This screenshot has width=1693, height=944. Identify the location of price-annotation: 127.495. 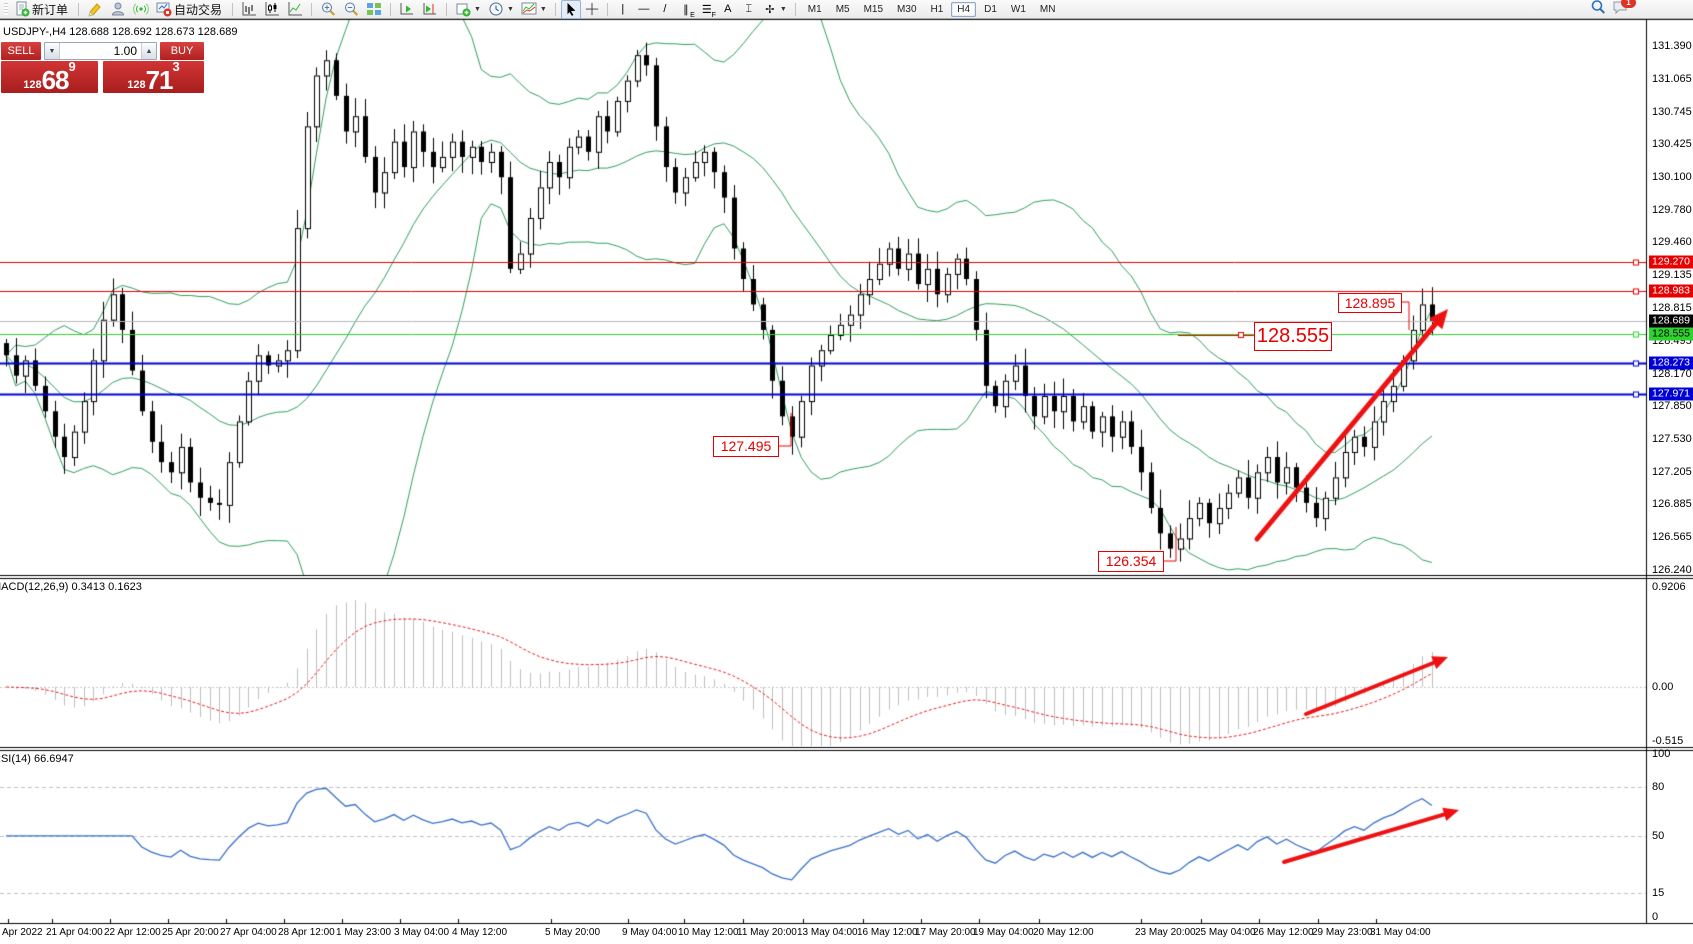
(746, 446).